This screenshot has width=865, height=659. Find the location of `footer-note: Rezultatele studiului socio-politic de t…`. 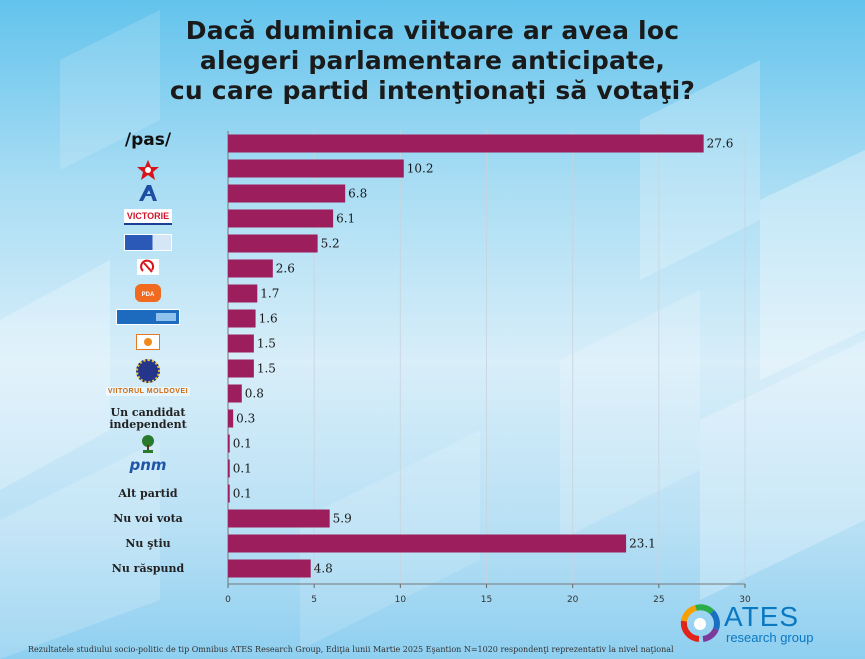

footer-note: Rezultatele studiului socio-politic de t… is located at coordinates (351, 649).